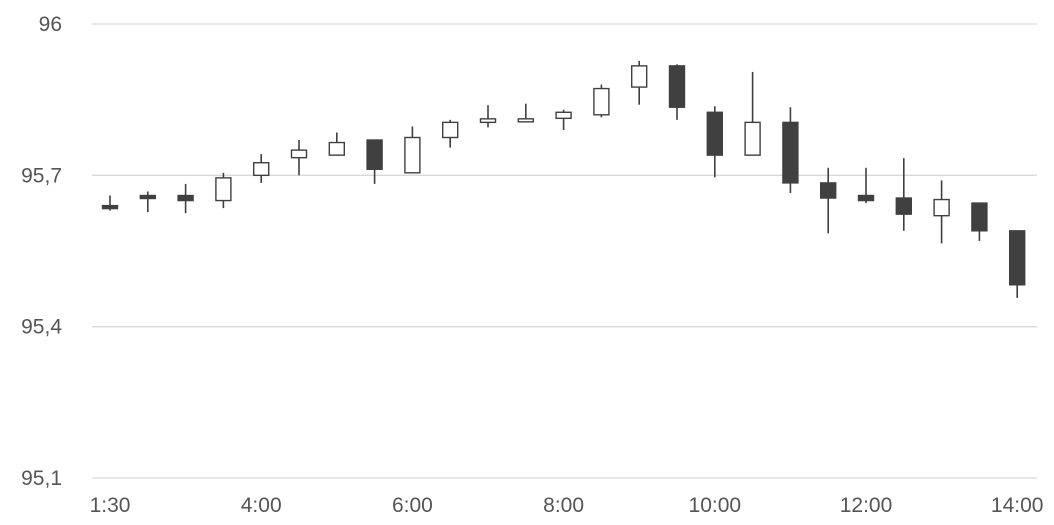 The width and height of the screenshot is (1054, 525). Describe the element at coordinates (41, 251) in the screenshot. I see `y-axis-labels: 96 95,7 95,4 95,1` at that location.